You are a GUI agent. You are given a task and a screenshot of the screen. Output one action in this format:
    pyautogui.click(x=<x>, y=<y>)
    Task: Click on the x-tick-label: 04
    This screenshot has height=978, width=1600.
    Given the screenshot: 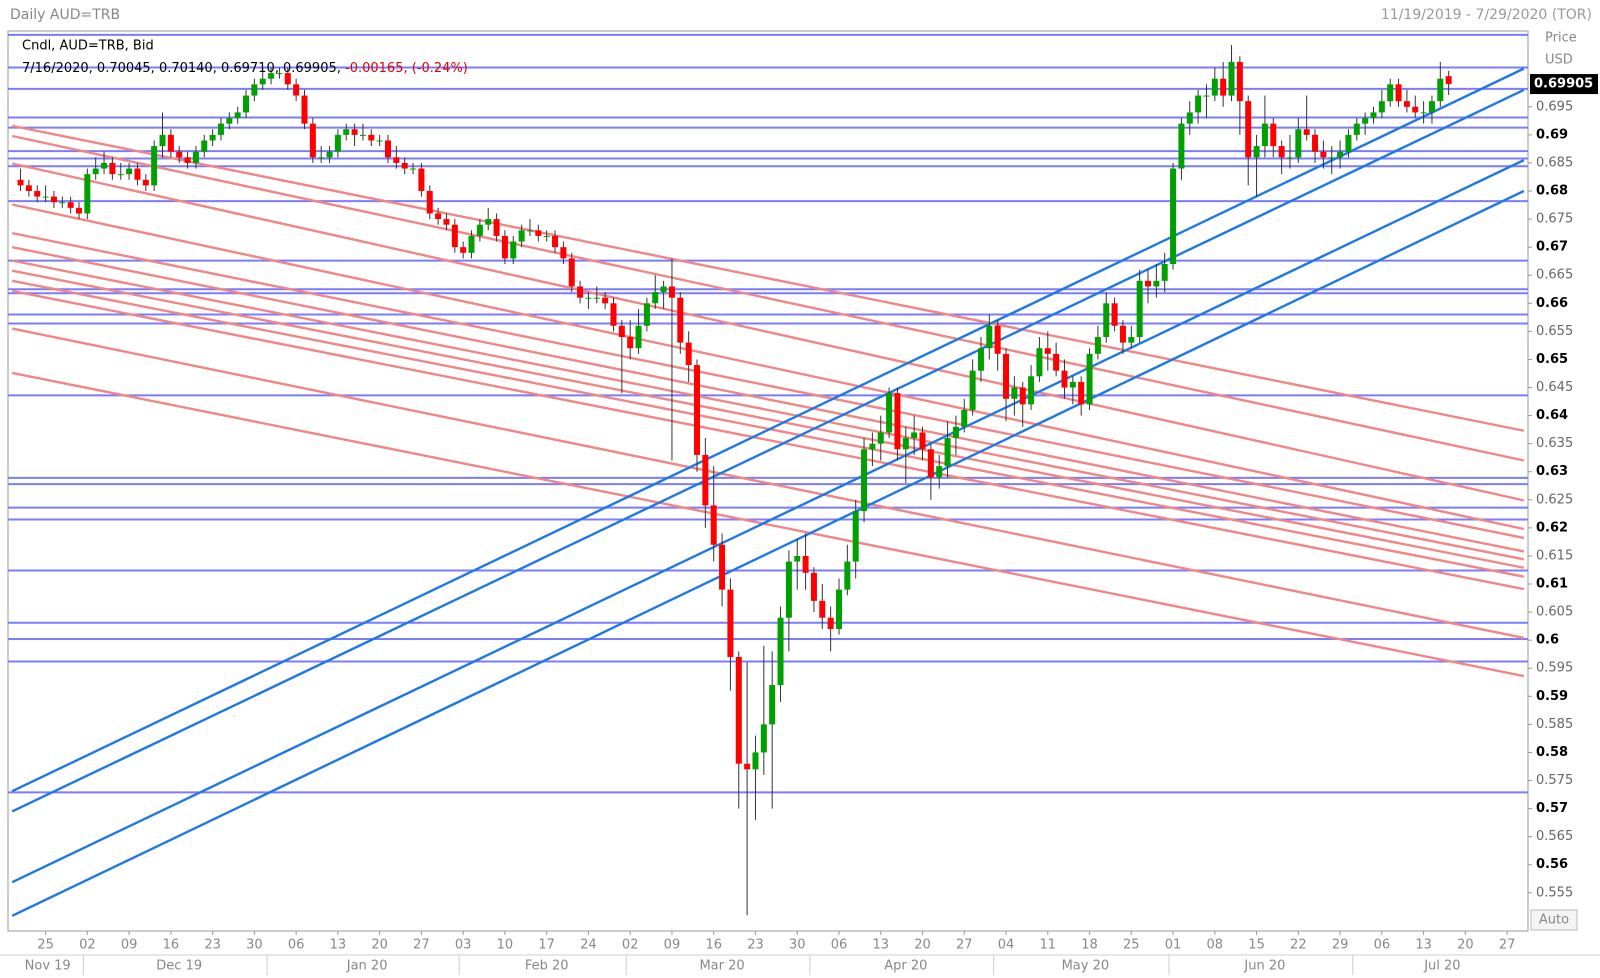 What is the action you would take?
    pyautogui.click(x=1006, y=945)
    